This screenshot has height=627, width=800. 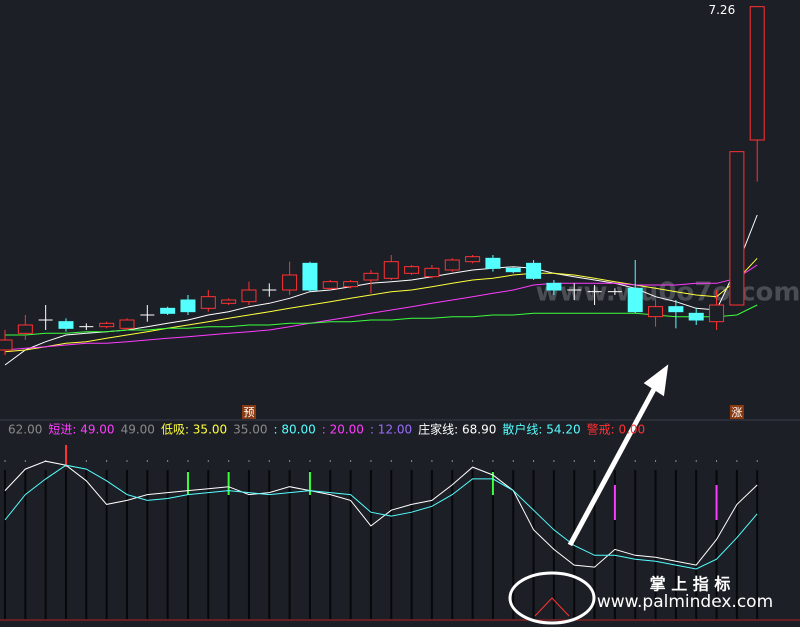 What do you see at coordinates (721, 10) in the screenshot?
I see `high-label: 7.26` at bounding box center [721, 10].